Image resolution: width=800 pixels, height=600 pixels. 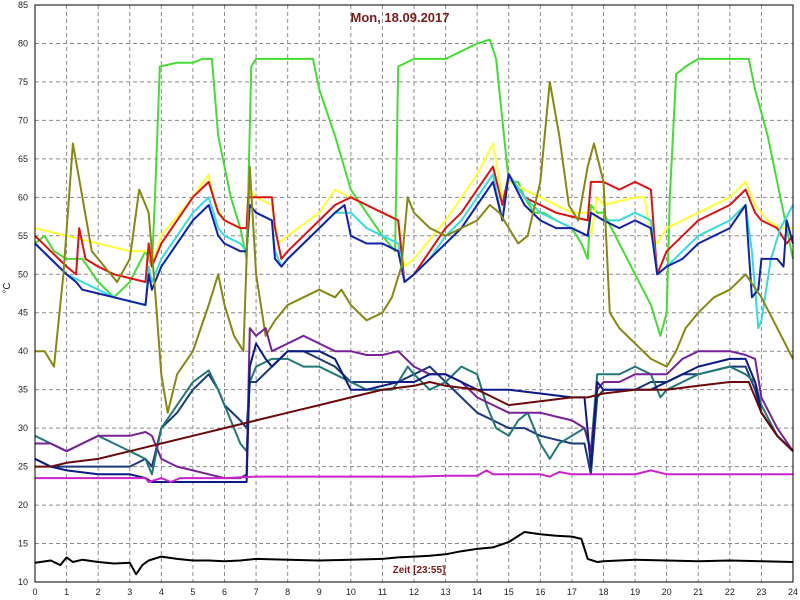 I want to click on x-tick-label: 19, so click(x=635, y=592).